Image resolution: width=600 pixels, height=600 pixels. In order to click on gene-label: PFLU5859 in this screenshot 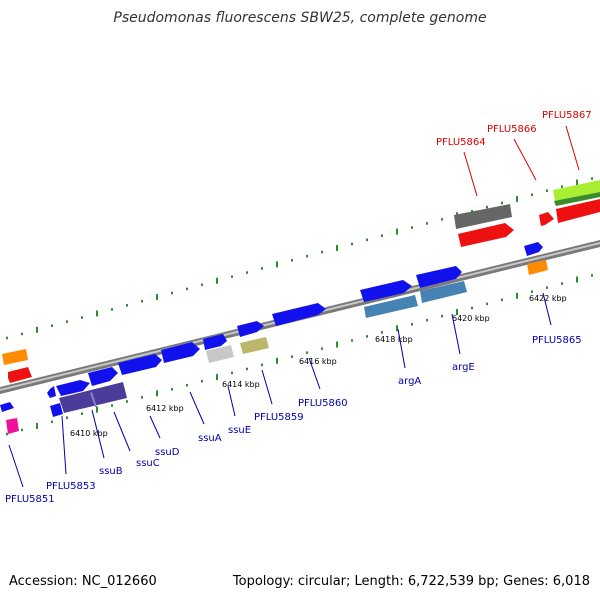, I will do `click(279, 417)`.